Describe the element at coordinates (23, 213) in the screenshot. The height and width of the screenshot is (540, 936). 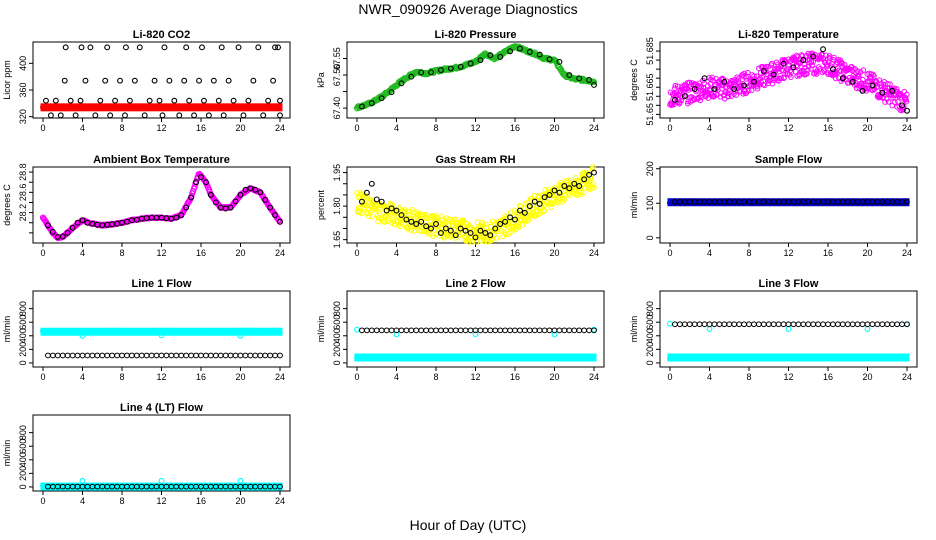
I see `y-tick-label: 28.2` at that location.